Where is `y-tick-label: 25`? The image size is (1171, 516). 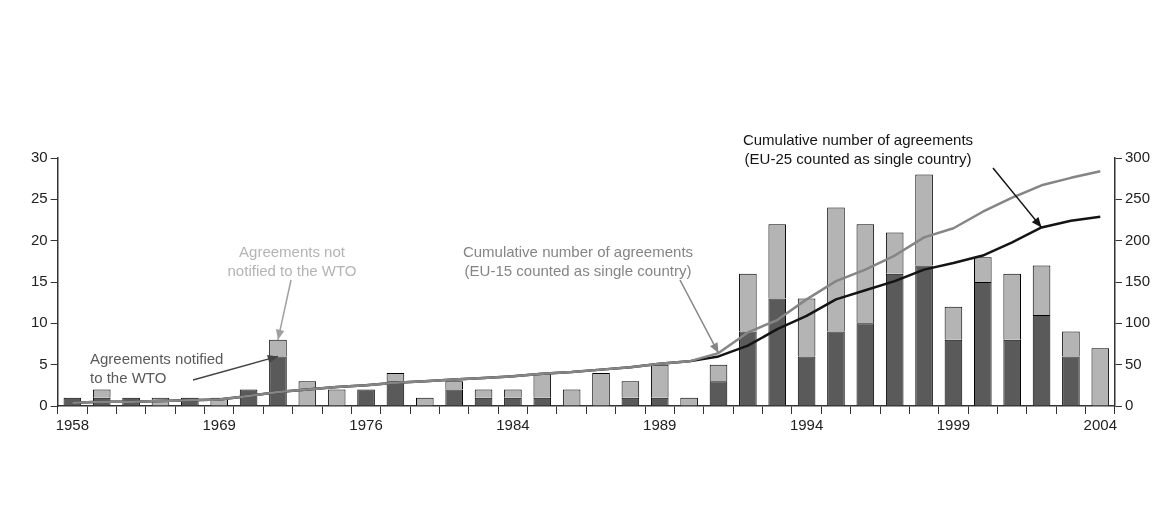 y-tick-label: 25 is located at coordinates (39, 198).